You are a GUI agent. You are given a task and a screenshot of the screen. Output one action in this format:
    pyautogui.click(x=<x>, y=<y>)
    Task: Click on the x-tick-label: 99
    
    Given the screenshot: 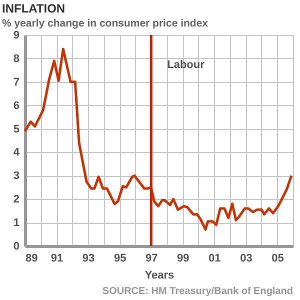 What is the action you would take?
    pyautogui.click(x=183, y=258)
    